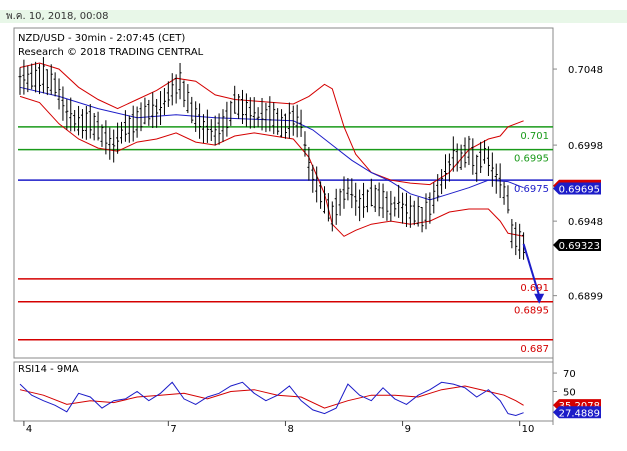 The height and width of the screenshot is (451, 627). What do you see at coordinates (57, 16) in the screenshot?
I see `date-text: พ.ค. 10, 2018, 00:08` at bounding box center [57, 16].